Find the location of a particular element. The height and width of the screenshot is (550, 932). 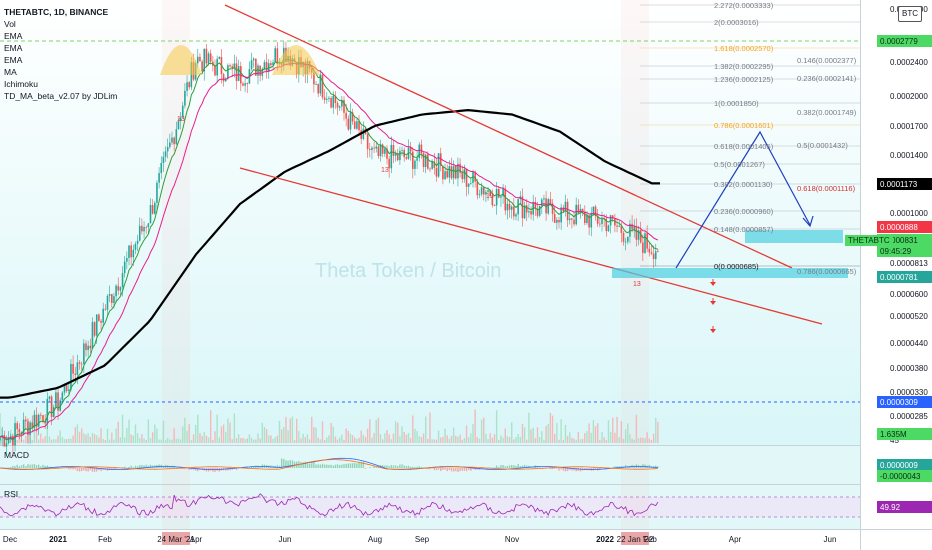

legend-item-vol: Vol is located at coordinates (10, 24).